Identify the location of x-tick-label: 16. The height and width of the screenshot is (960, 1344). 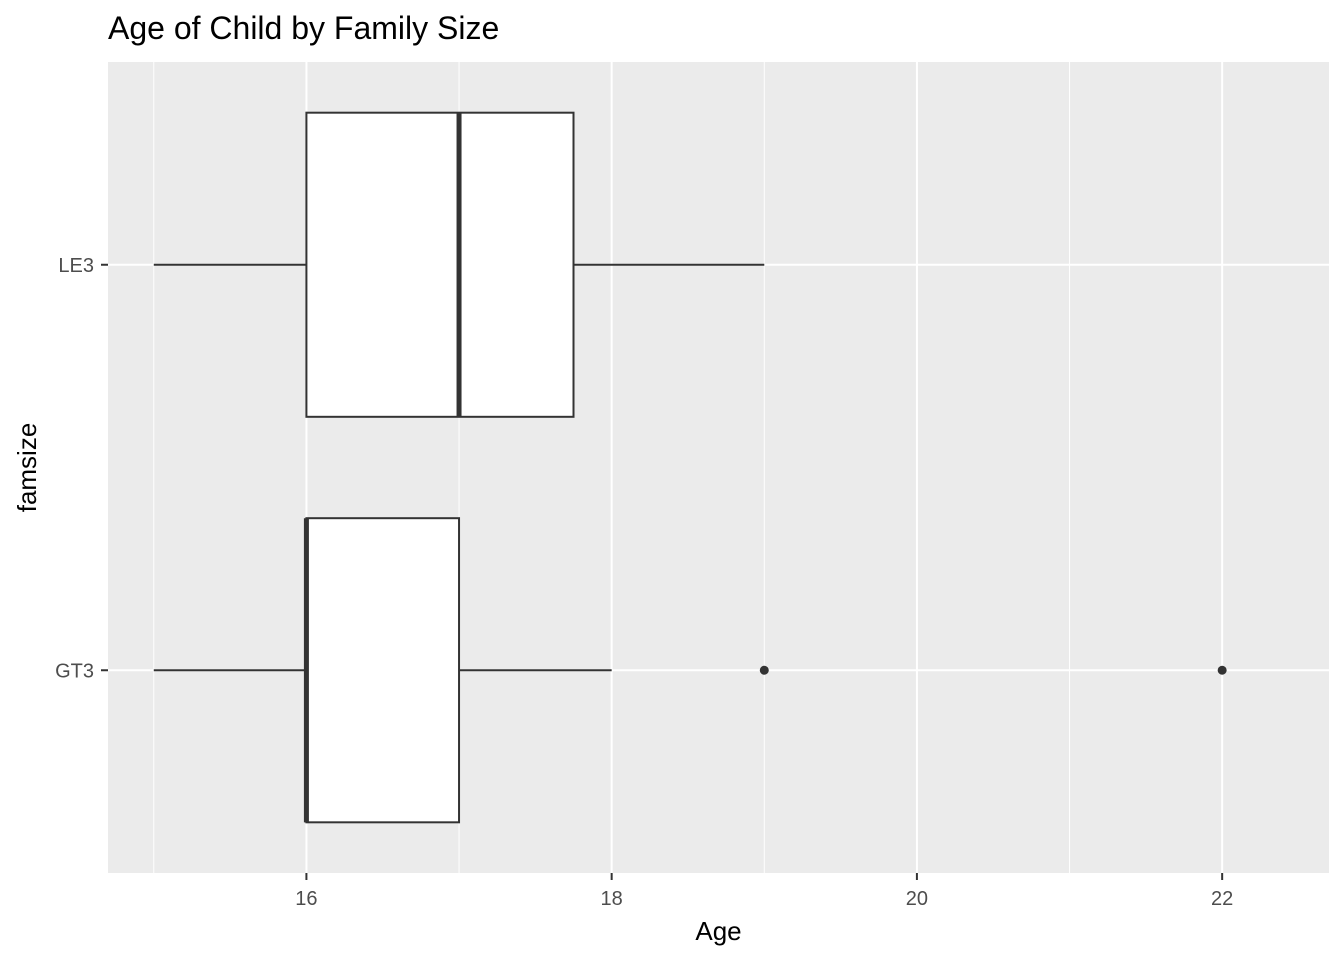
(306, 899).